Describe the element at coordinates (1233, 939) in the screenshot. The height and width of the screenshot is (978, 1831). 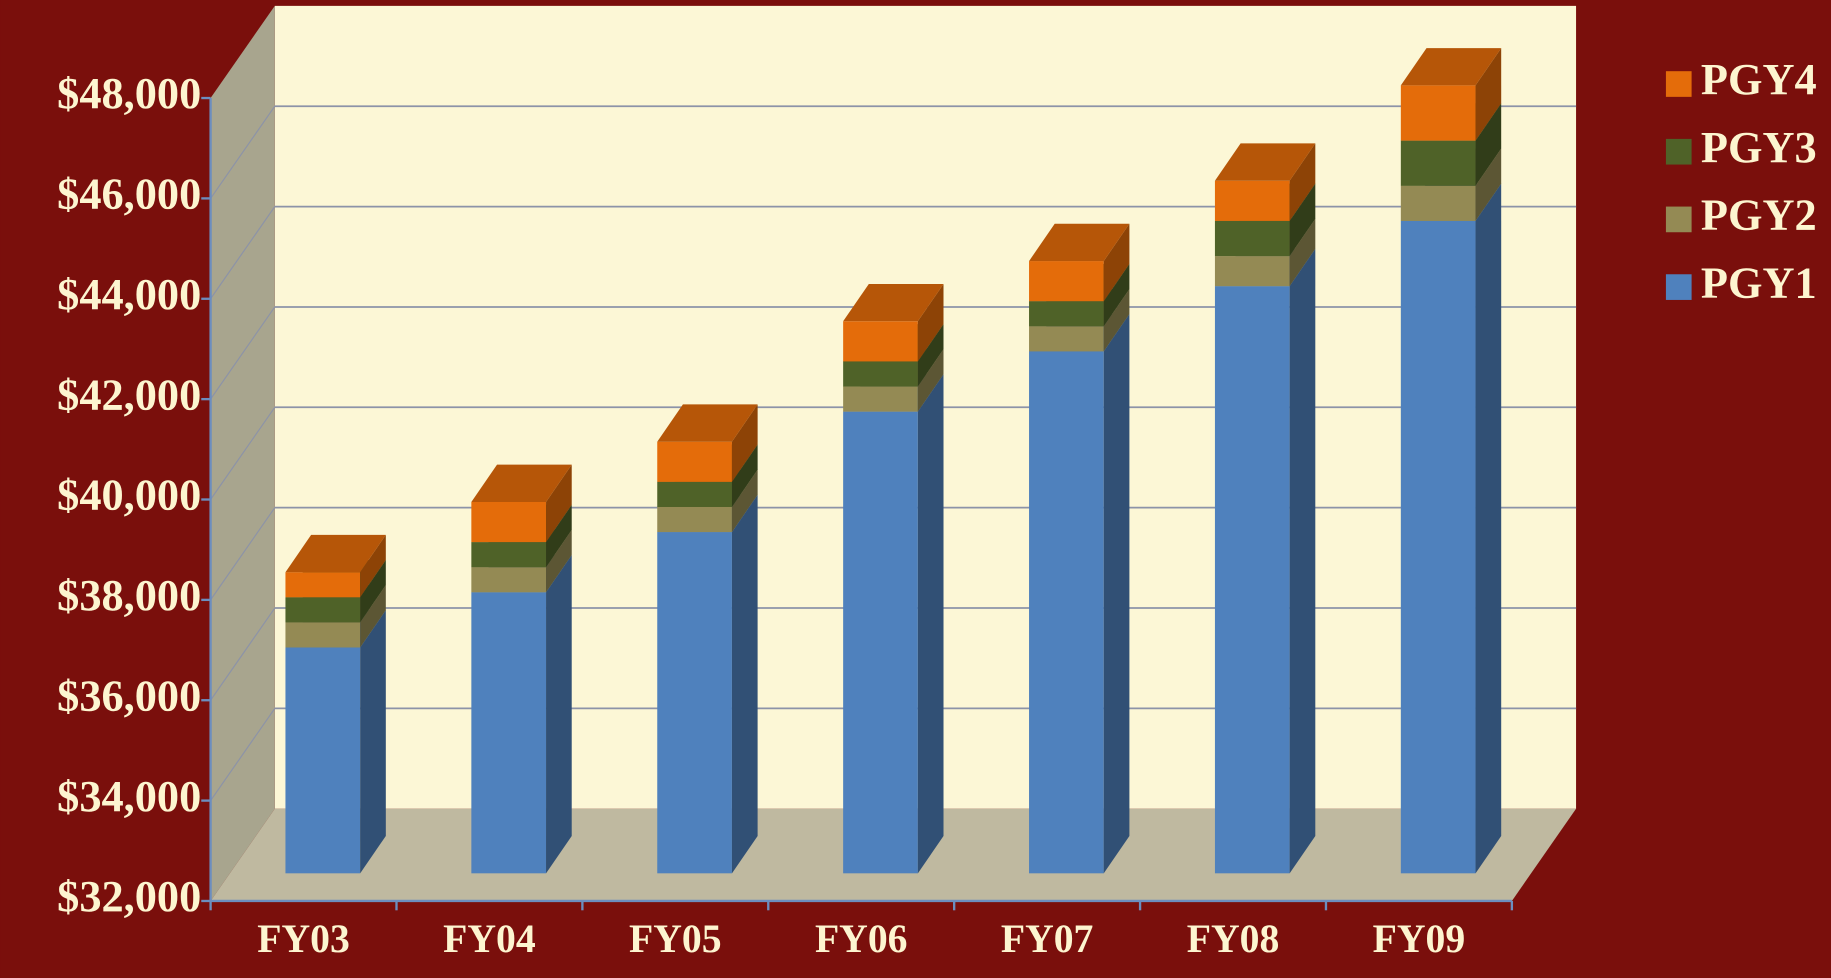
I see `x-tick-label: FY08` at that location.